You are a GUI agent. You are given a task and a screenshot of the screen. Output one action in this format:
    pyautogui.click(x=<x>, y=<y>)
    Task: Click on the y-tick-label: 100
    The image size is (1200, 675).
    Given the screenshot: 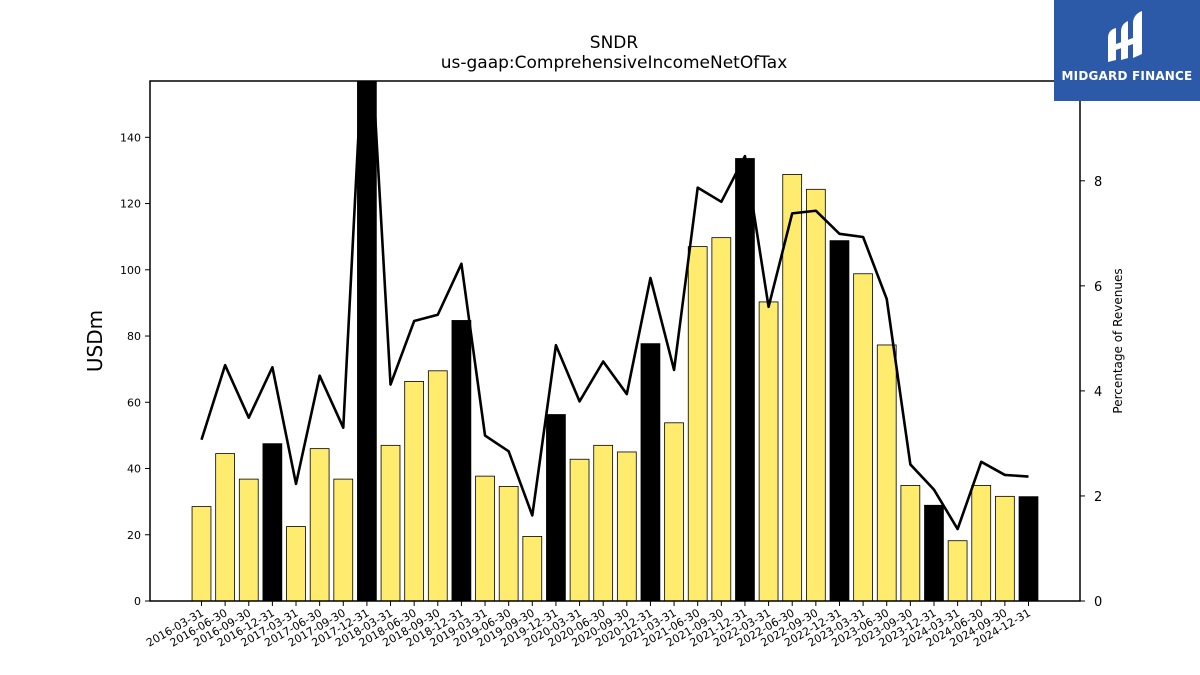 What is the action you would take?
    pyautogui.click(x=130, y=270)
    